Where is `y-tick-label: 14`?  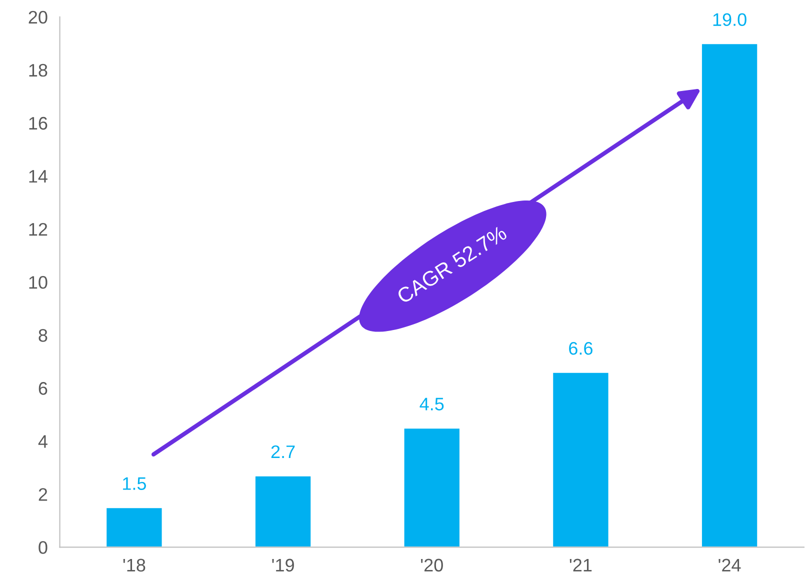
y-tick-label: 14 is located at coordinates (38, 176).